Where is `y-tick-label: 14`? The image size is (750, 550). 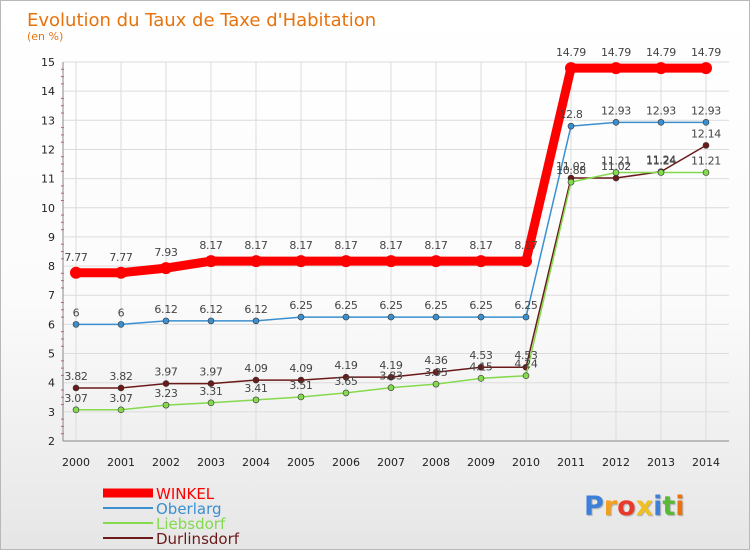 y-tick-label: 14 is located at coordinates (48, 91).